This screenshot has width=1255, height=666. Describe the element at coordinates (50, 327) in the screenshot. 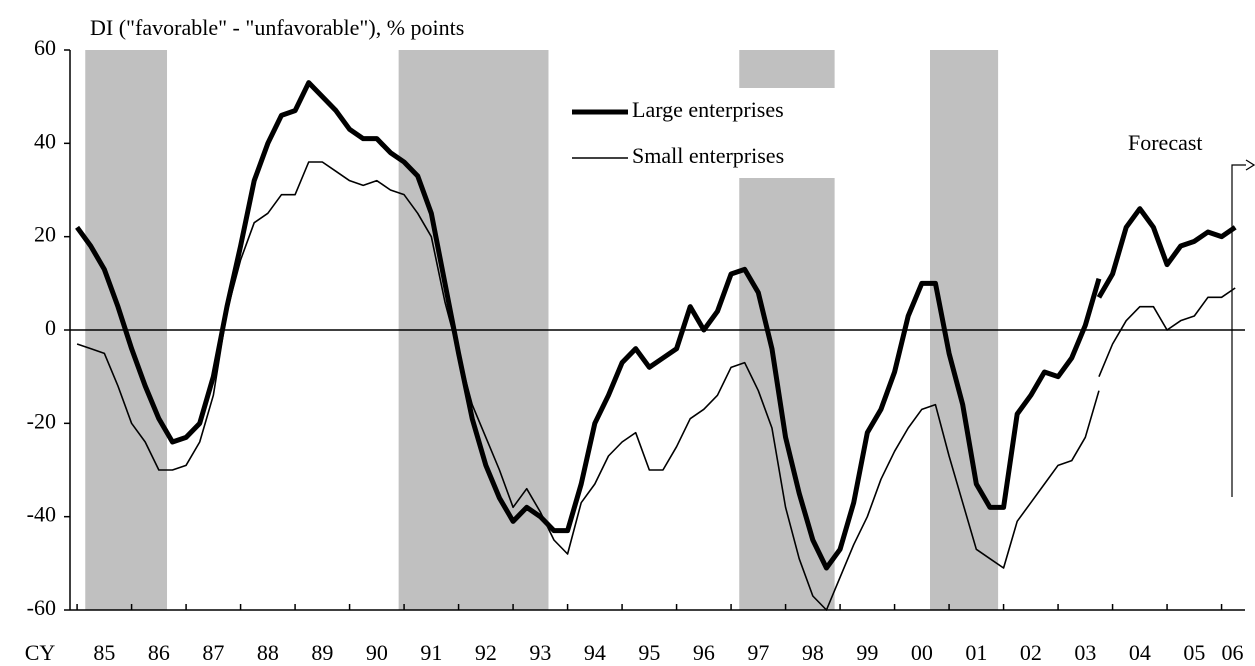

I see `y-tick-label: 0` at that location.